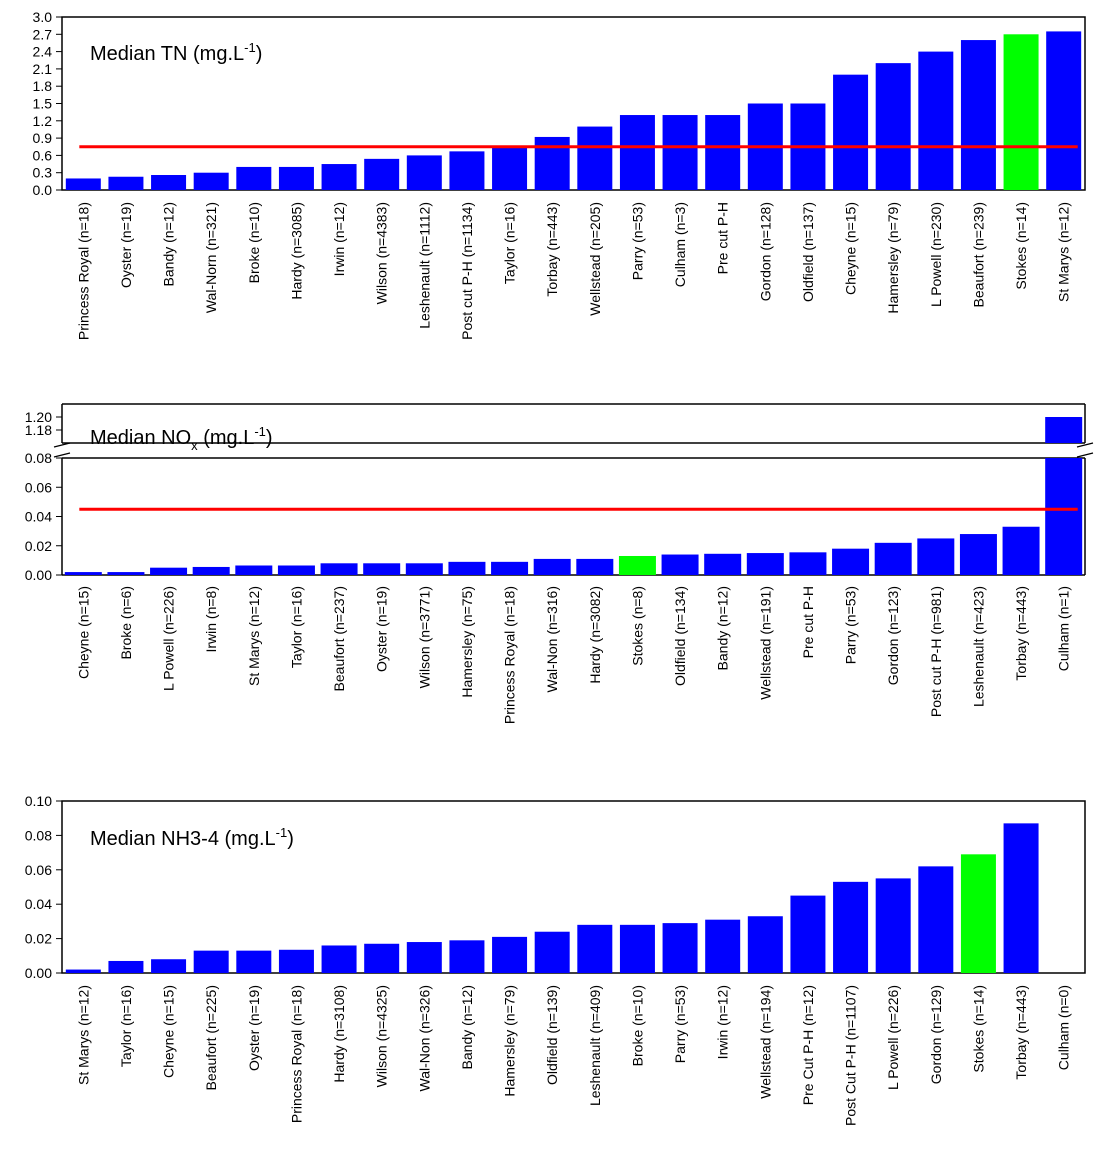  Describe the element at coordinates (126, 623) in the screenshot. I see `category-label: Broke (n=6)` at that location.